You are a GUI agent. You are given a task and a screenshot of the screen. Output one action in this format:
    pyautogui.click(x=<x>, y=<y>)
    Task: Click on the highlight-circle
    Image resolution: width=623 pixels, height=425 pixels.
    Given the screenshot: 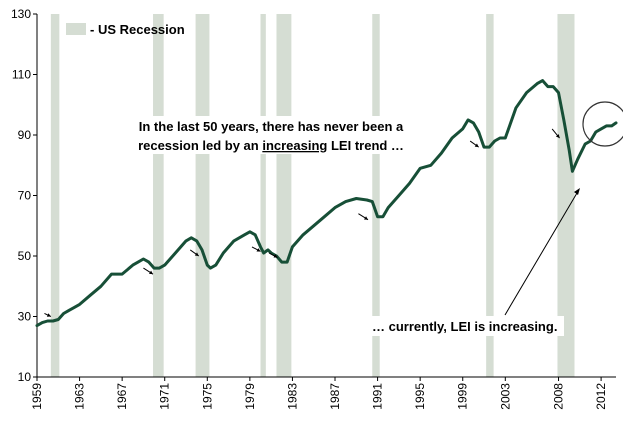 What is the action you would take?
    pyautogui.click(x=602, y=124)
    